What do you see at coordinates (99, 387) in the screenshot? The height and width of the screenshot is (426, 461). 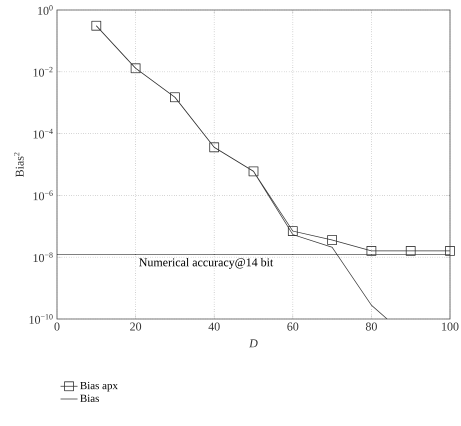 I see `legend-label: Bias apx` at bounding box center [99, 387].